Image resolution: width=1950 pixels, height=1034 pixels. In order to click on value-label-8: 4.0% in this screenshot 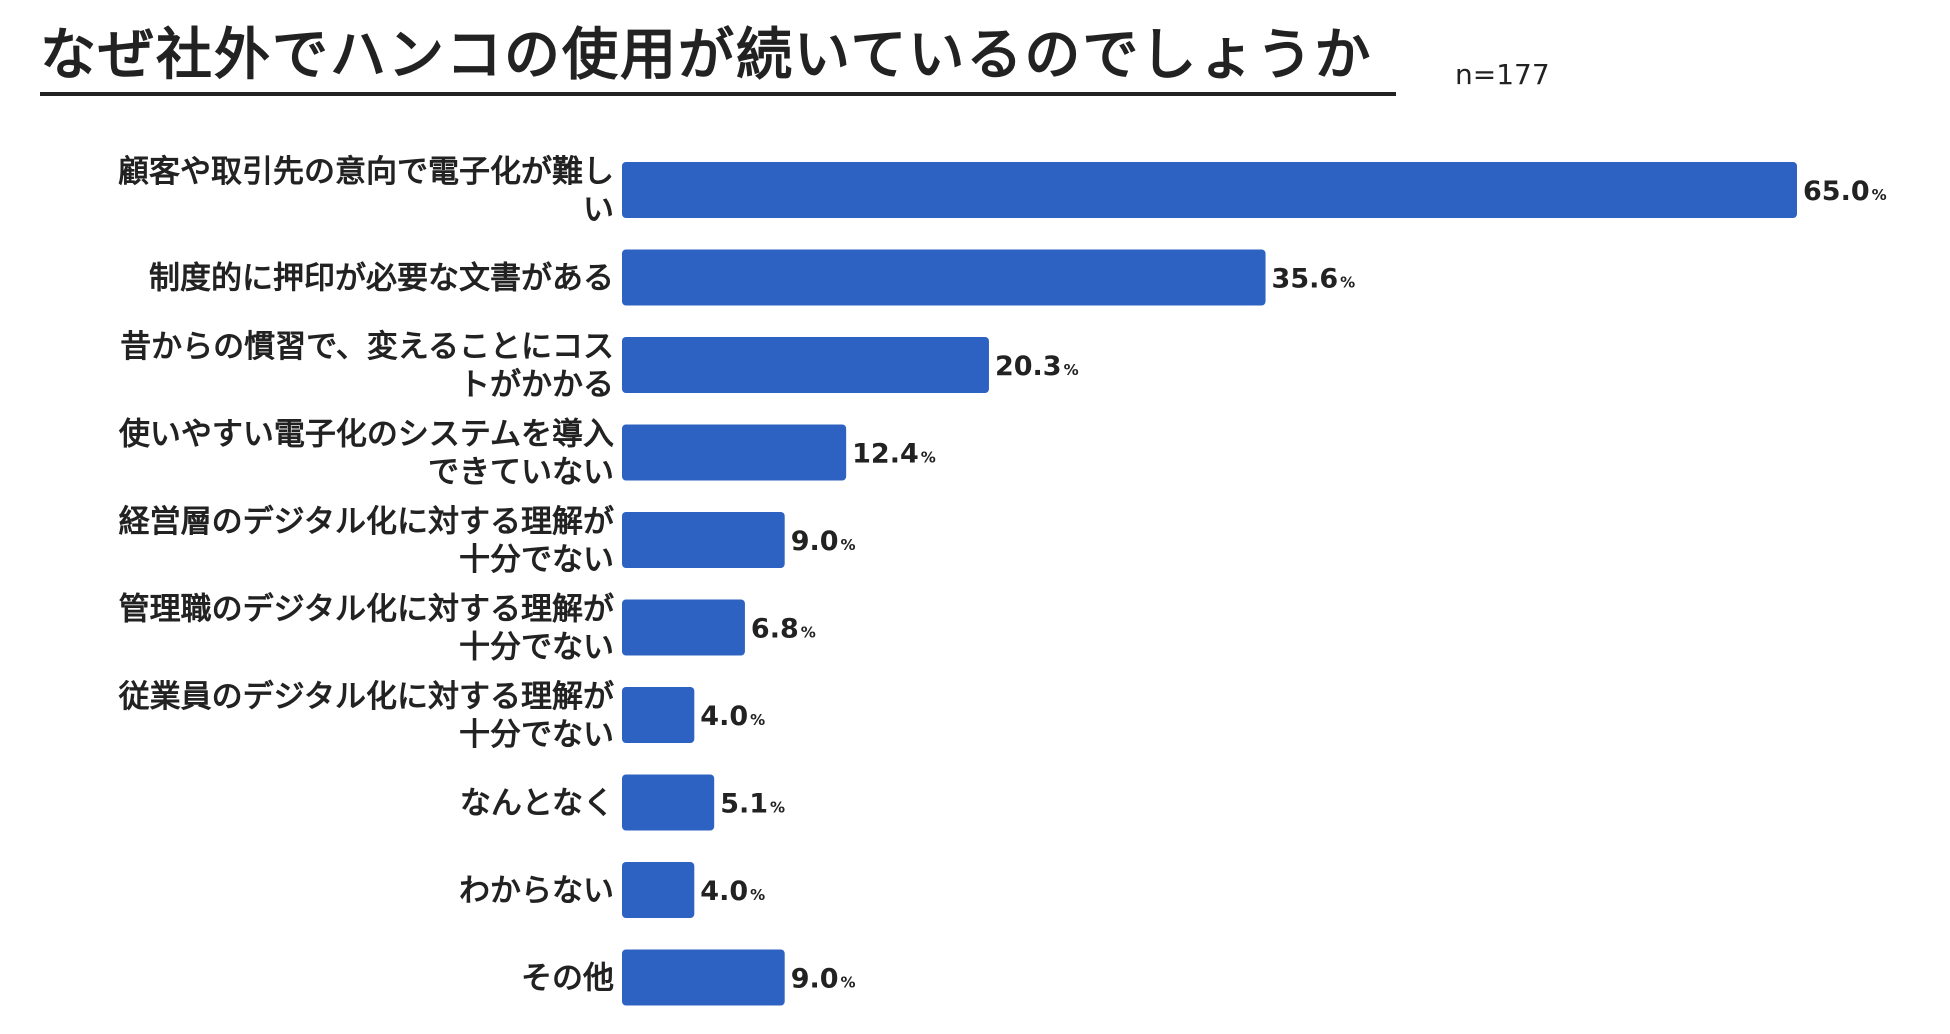, I will do `click(732, 891)`.